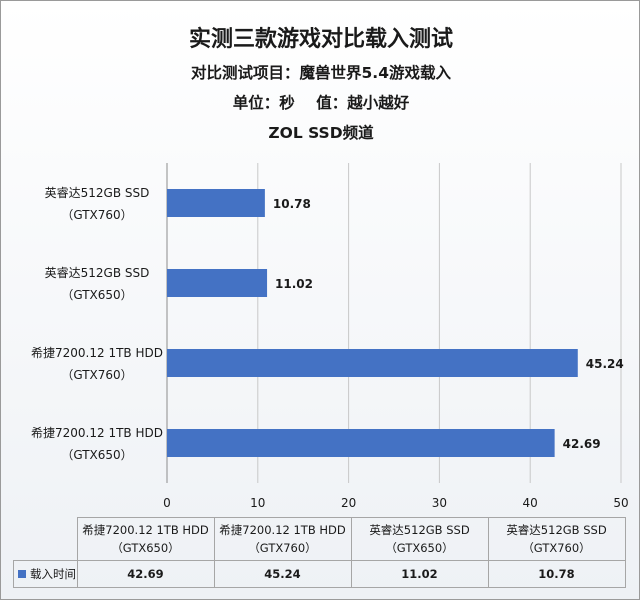 The height and width of the screenshot is (601, 640). Describe the element at coordinates (321, 103) in the screenshot. I see `chart-subtitle-unit: 单位：秒 值：越小越好` at that location.